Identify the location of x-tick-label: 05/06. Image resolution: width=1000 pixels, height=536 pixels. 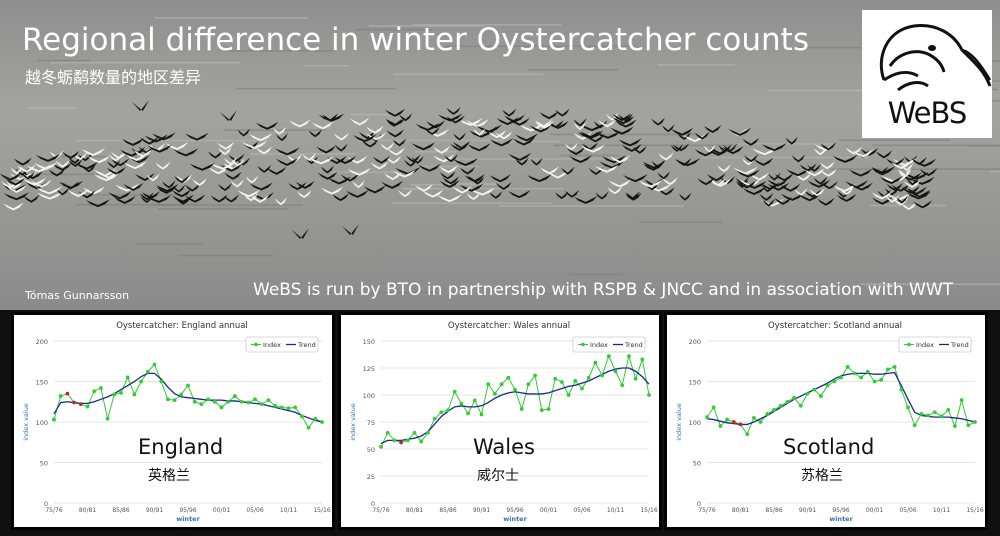
(254, 510).